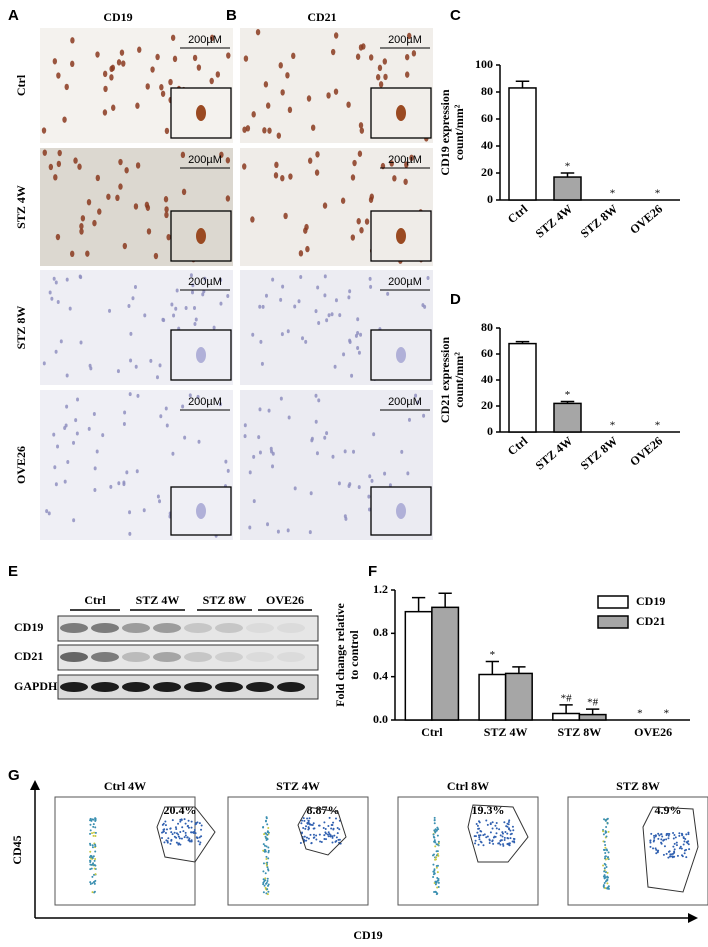 This screenshot has height=947, width=708. What do you see at coordinates (231, 15) in the screenshot?
I see `panel-label: B` at bounding box center [231, 15].